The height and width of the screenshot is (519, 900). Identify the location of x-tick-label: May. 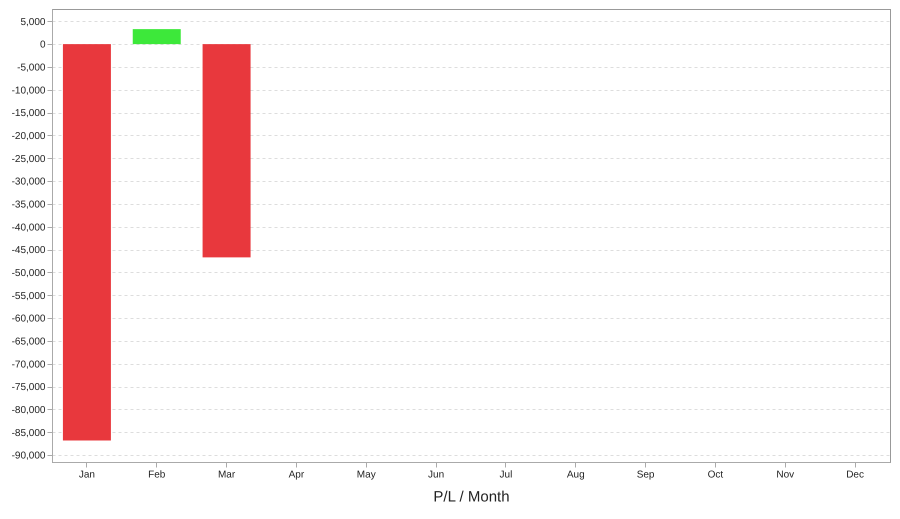
(366, 475).